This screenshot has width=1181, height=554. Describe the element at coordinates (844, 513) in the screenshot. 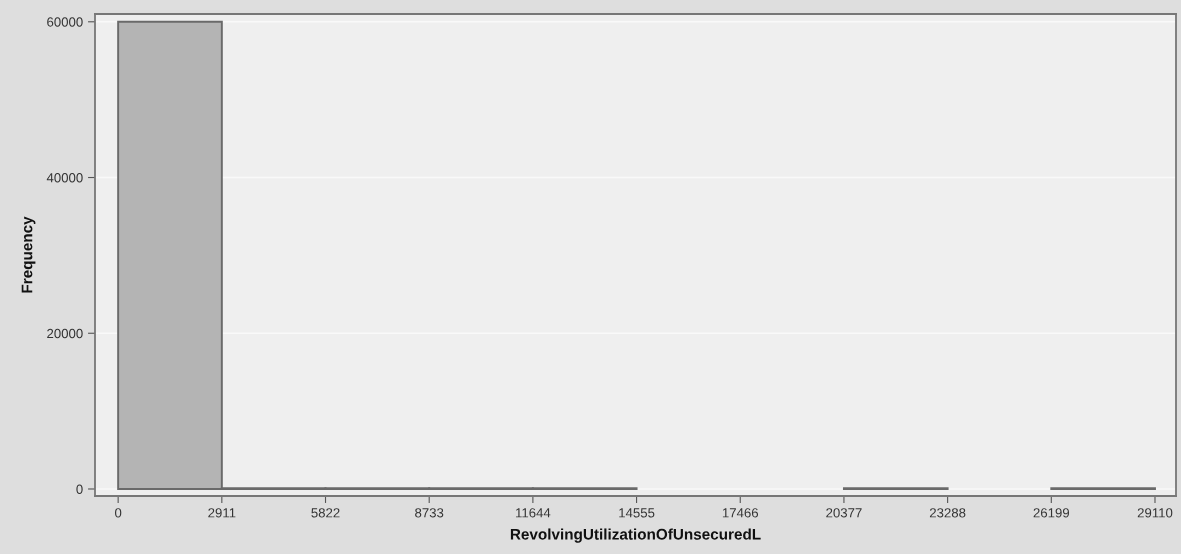

I see `x-tick-label: 20377` at that location.